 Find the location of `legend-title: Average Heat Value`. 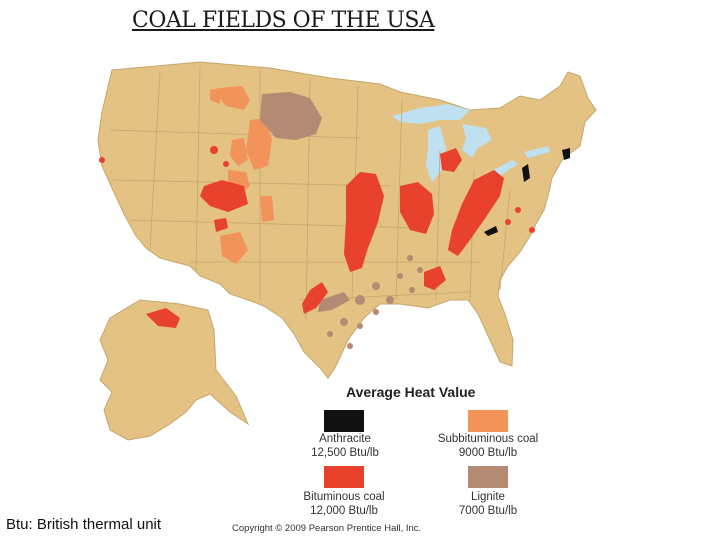

legend-title: Average Heat Value is located at coordinates (411, 392).